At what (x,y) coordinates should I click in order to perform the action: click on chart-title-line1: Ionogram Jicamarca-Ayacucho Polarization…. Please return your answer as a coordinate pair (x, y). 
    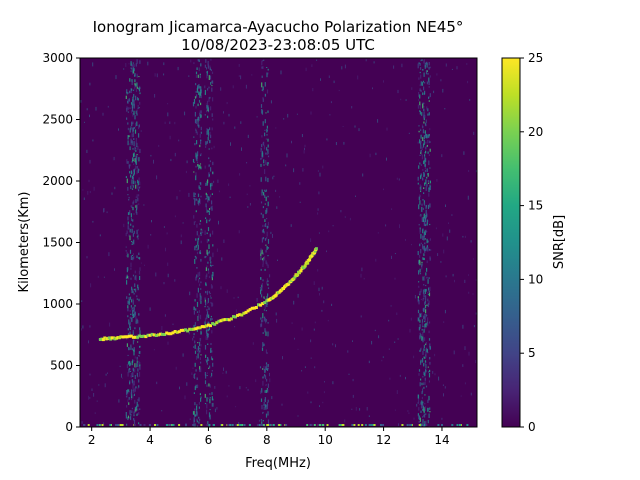
    Looking at the image, I should click on (278, 27).